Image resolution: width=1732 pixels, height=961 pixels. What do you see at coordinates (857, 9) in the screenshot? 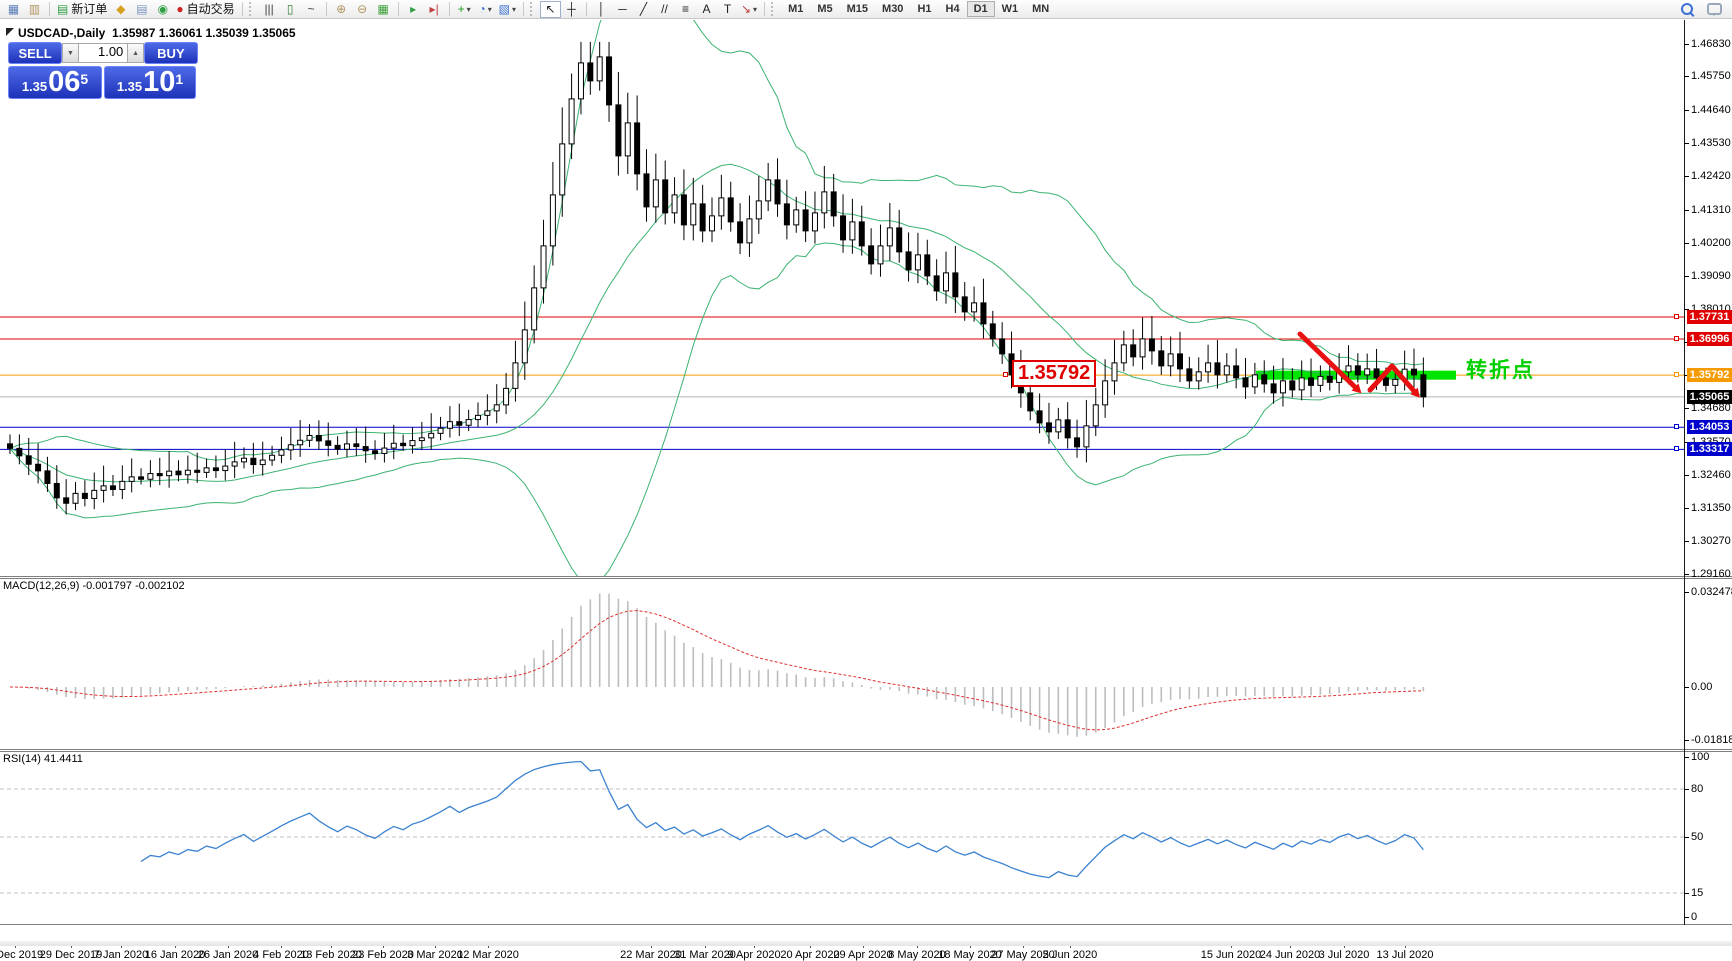
I see `timeframe-m15: M15` at bounding box center [857, 9].